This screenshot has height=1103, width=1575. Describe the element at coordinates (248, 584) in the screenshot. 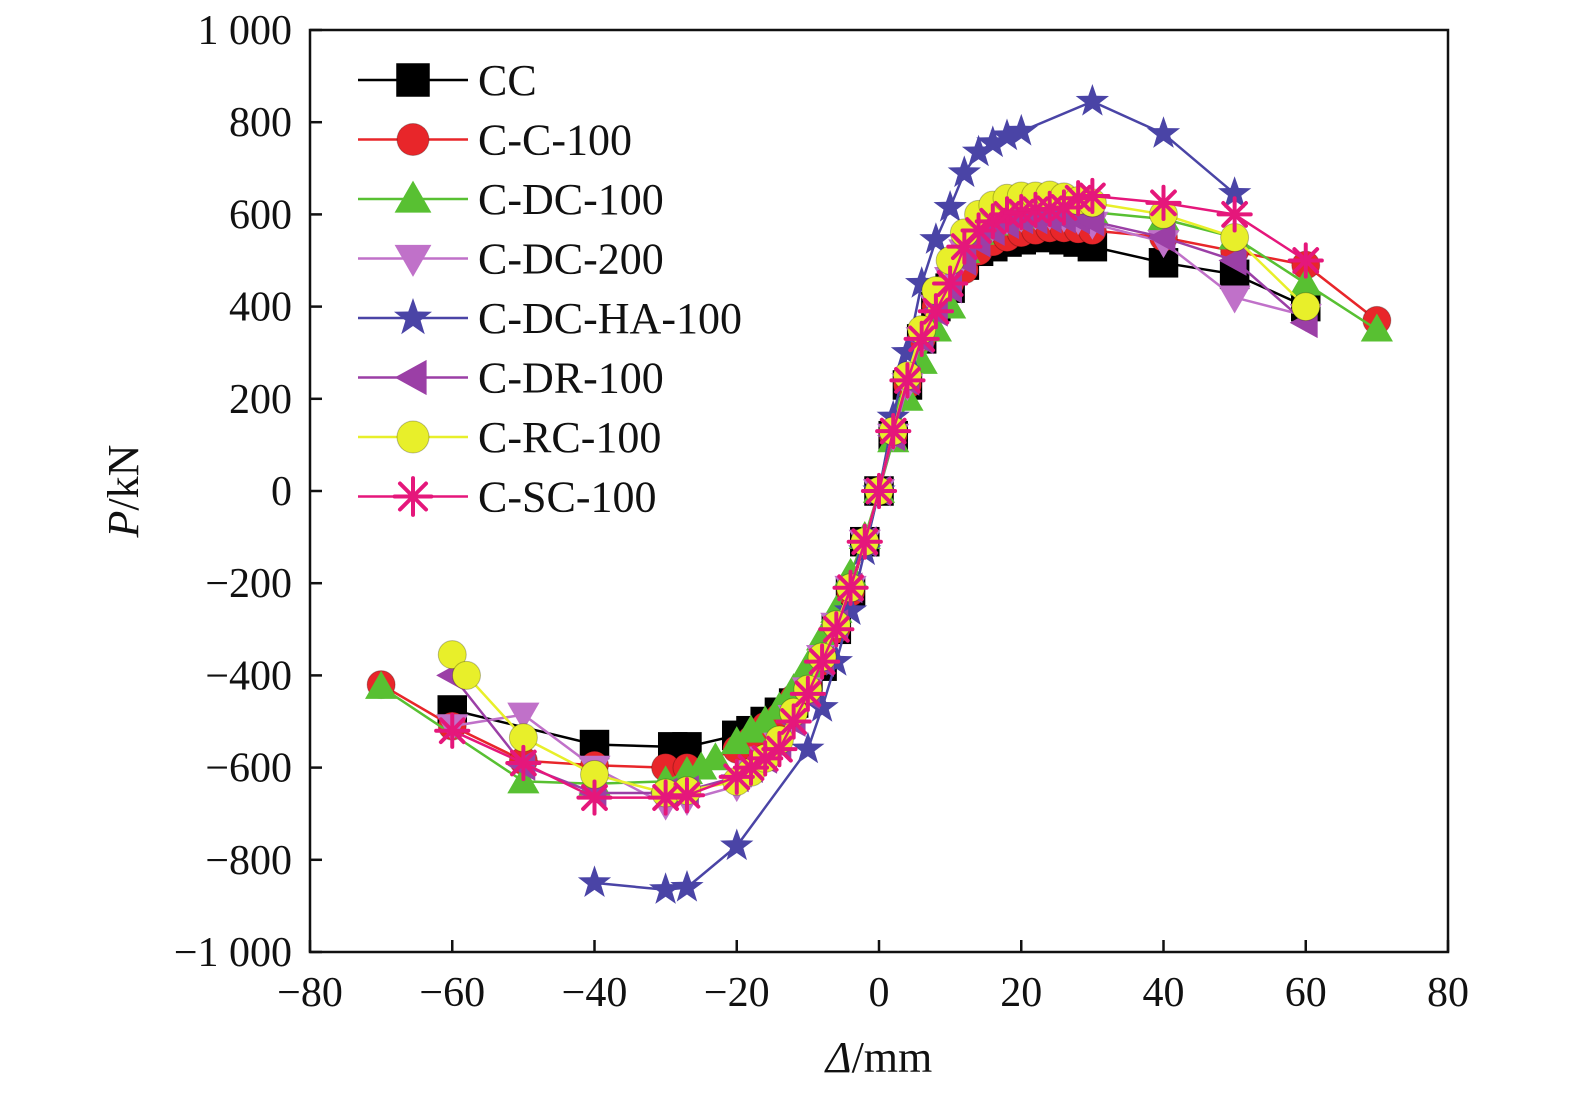

I see `y-tick-label: −200` at that location.